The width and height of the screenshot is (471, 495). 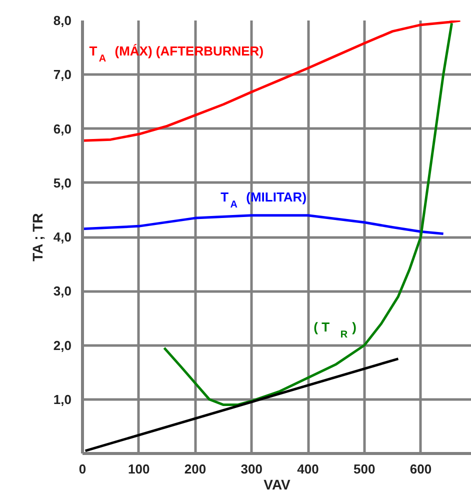 What do you see at coordinates (335, 329) in the screenshot?
I see `series-label: ( TR )` at bounding box center [335, 329].